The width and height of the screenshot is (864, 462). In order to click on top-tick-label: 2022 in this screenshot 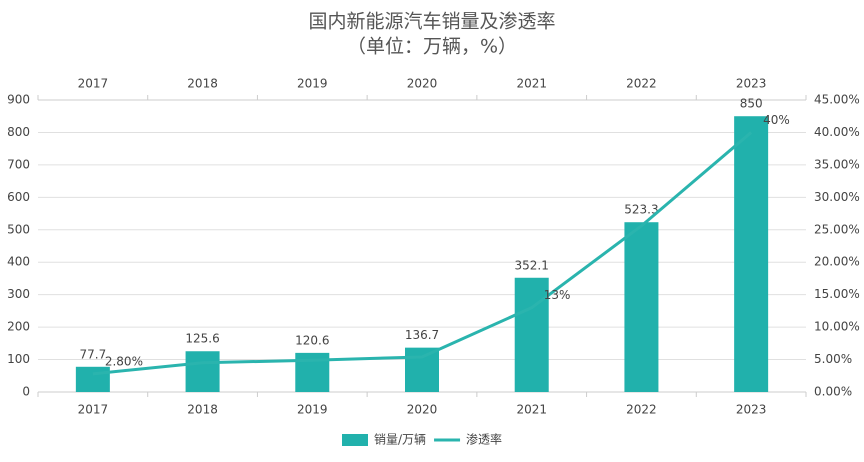, I will do `click(641, 84)`.